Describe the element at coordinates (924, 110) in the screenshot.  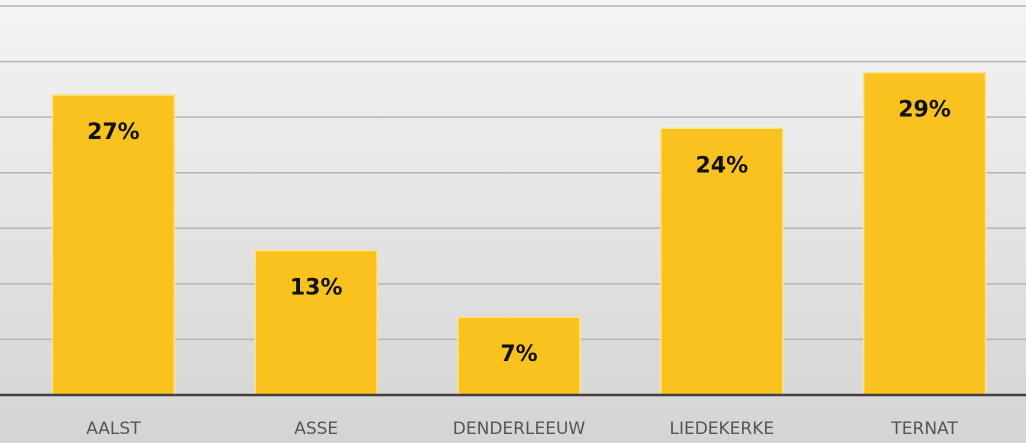
I see `data-label: 29%` at that location.